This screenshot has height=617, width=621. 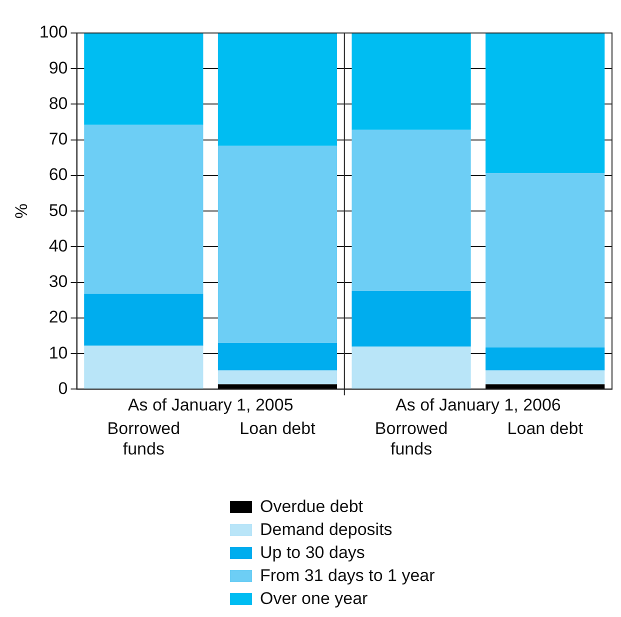 I want to click on y-tick-label: 60, so click(x=58, y=174).